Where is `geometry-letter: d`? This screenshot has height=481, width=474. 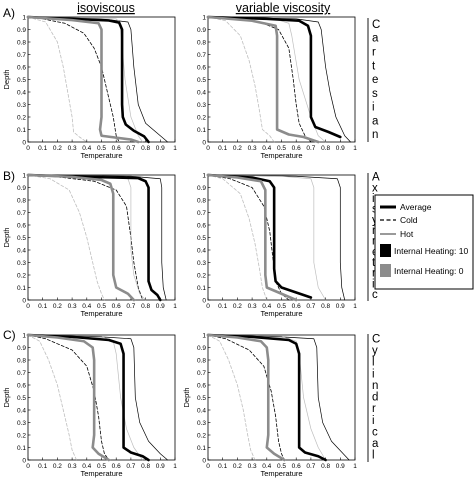 geometry-letter: d is located at coordinates (375, 398).